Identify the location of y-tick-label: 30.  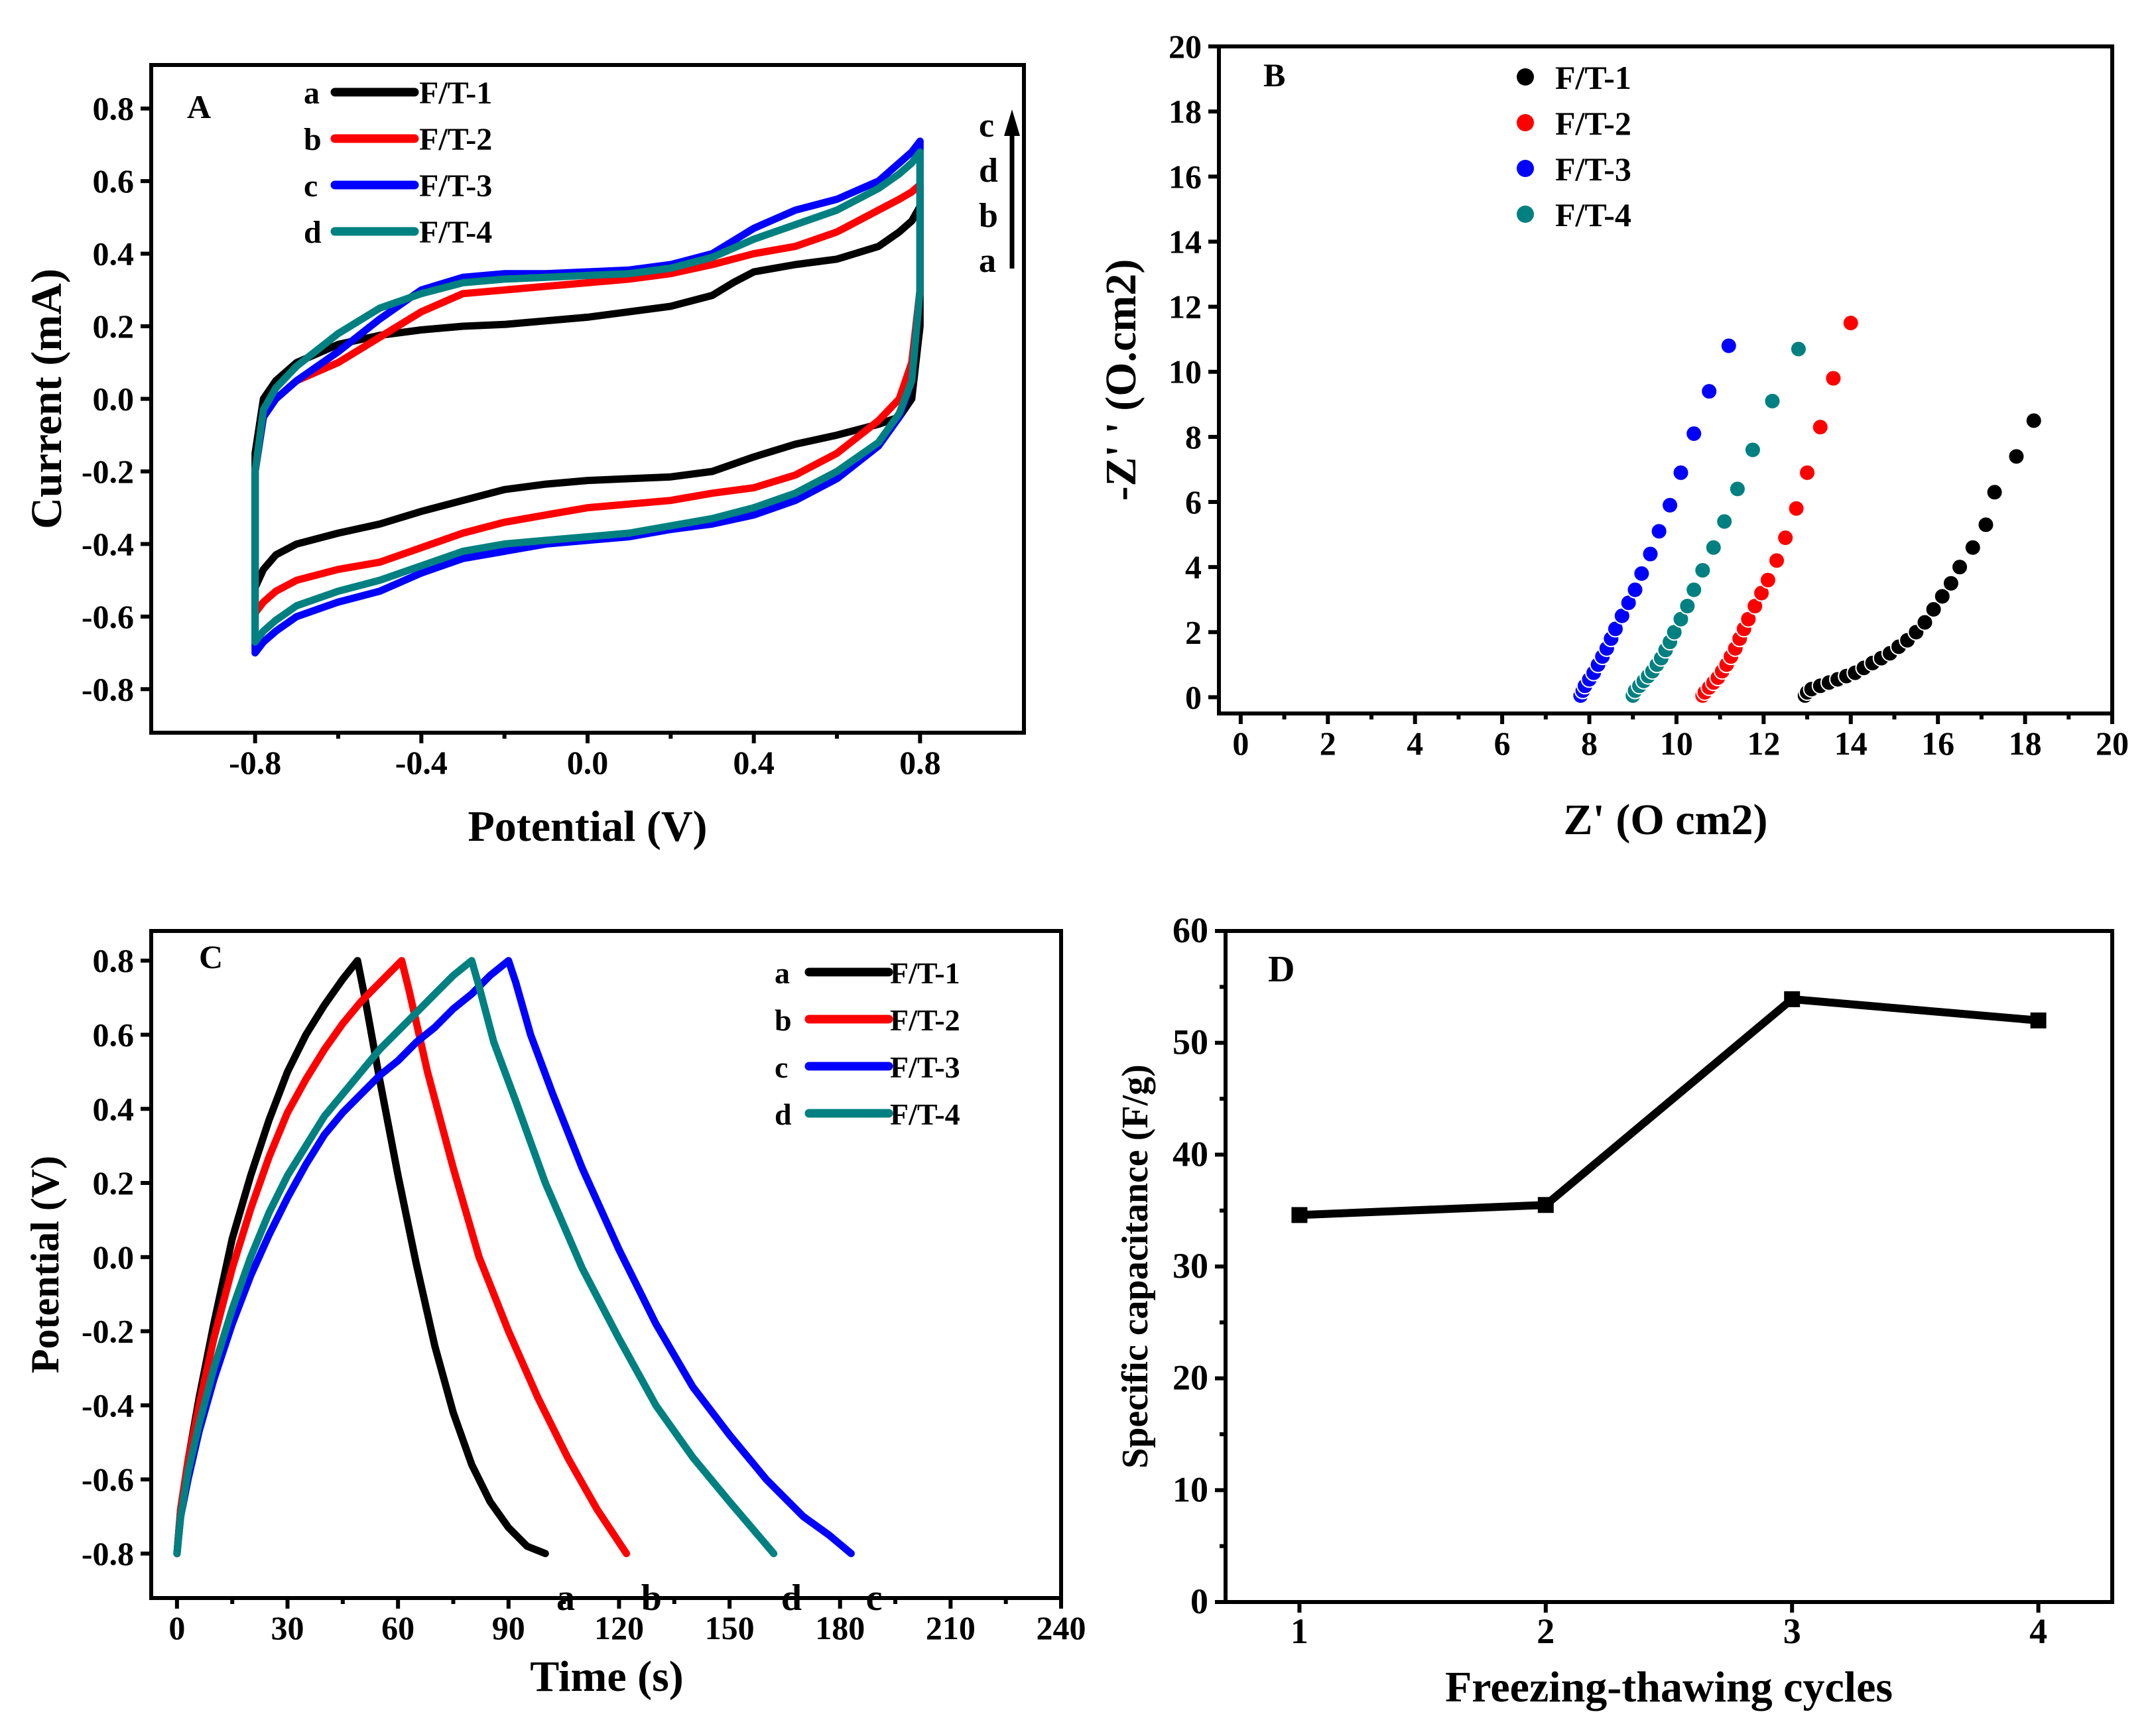
(1190, 1266).